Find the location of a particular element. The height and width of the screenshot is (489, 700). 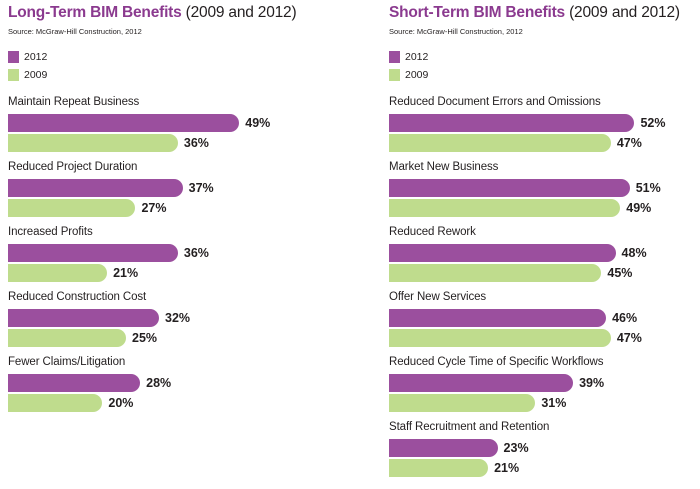

data-label-2009: 31% is located at coordinates (554, 403).